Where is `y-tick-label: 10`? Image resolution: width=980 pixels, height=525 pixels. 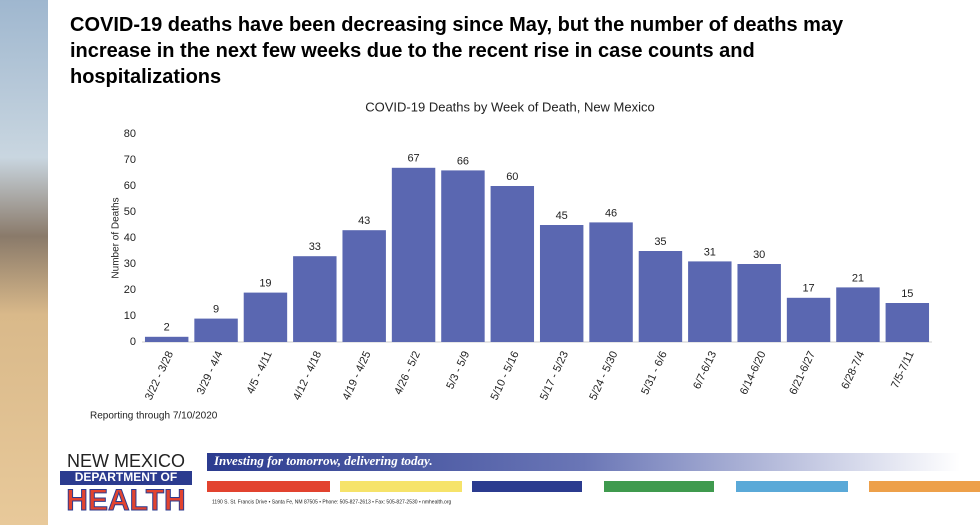
y-tick-label: 10 is located at coordinates (130, 316).